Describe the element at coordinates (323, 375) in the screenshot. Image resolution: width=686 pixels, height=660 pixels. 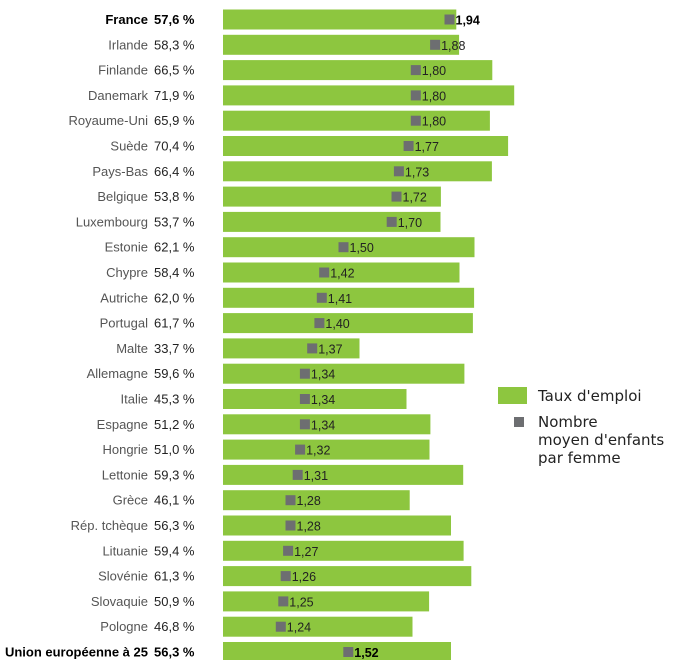
I see `fertility-label: 1,34` at that location.